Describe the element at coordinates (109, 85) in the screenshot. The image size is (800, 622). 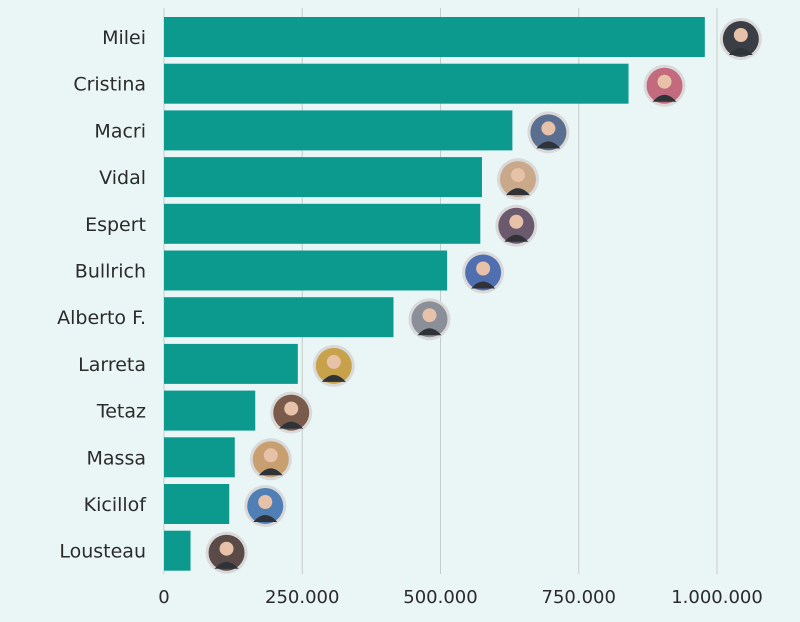
I see `category-label-1: Cristina` at that location.